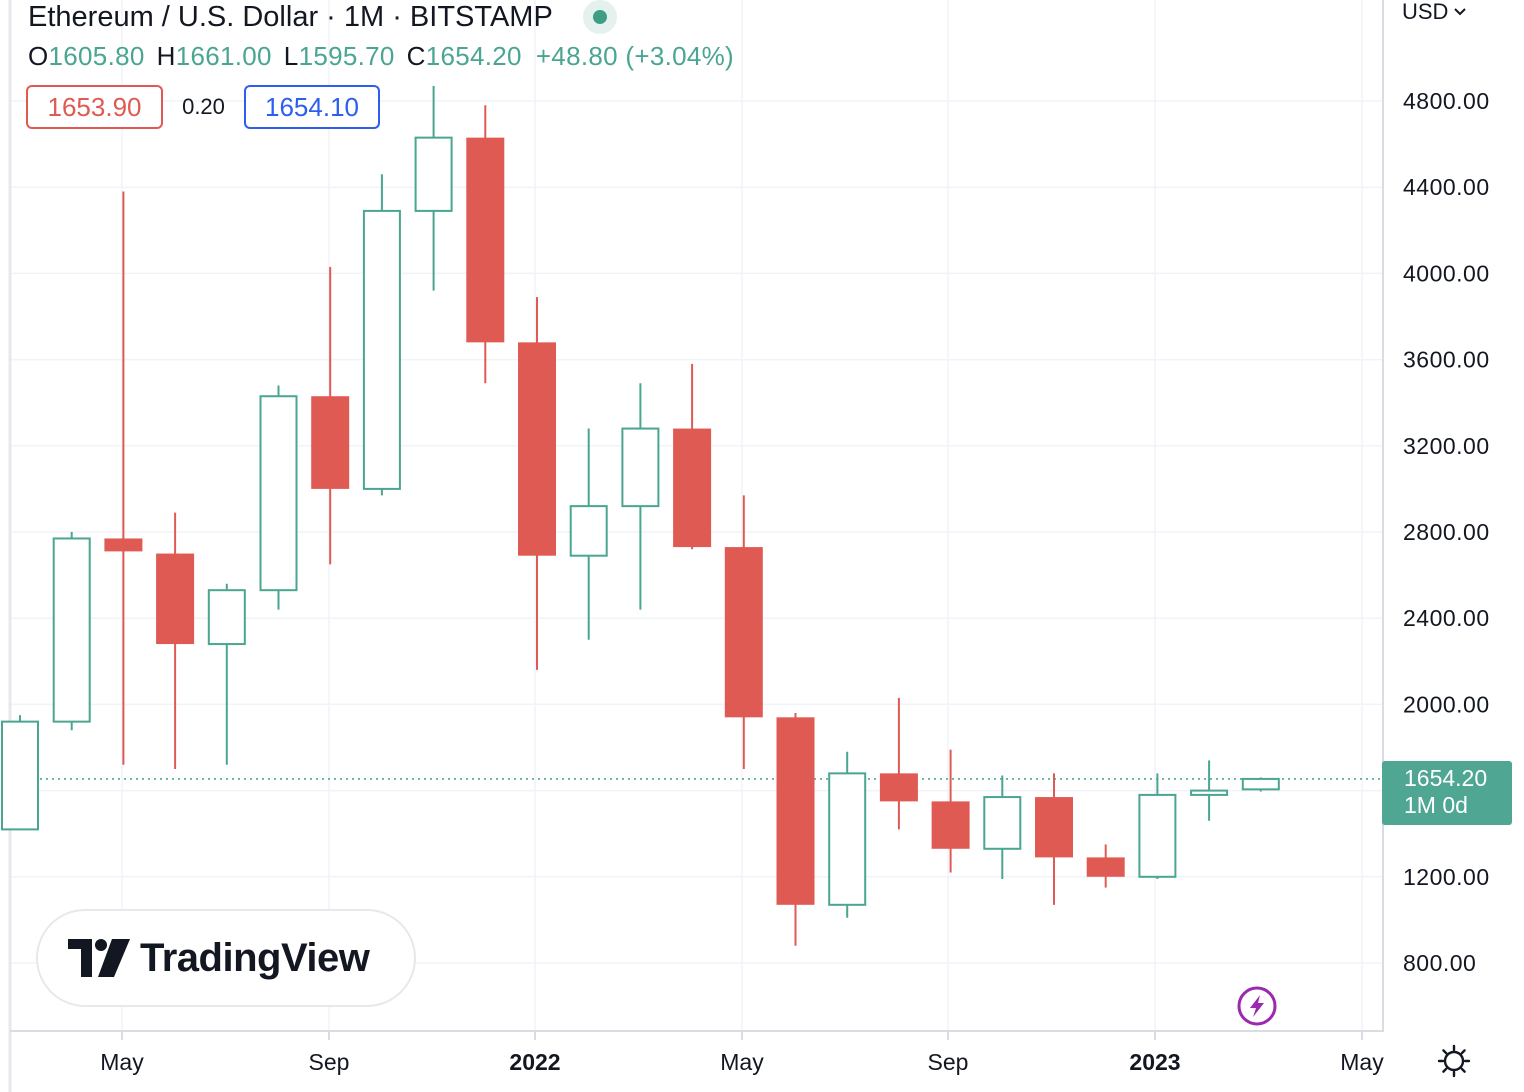 The width and height of the screenshot is (1524, 1092). I want to click on price-axis-label: 4000.00, so click(1446, 273).